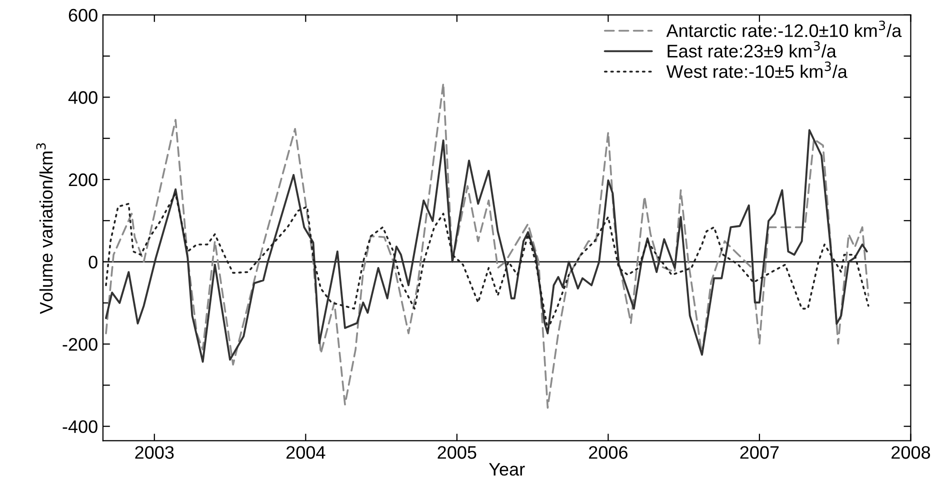  Describe the element at coordinates (457, 452) in the screenshot. I see `x-tick-label: 2005` at that location.